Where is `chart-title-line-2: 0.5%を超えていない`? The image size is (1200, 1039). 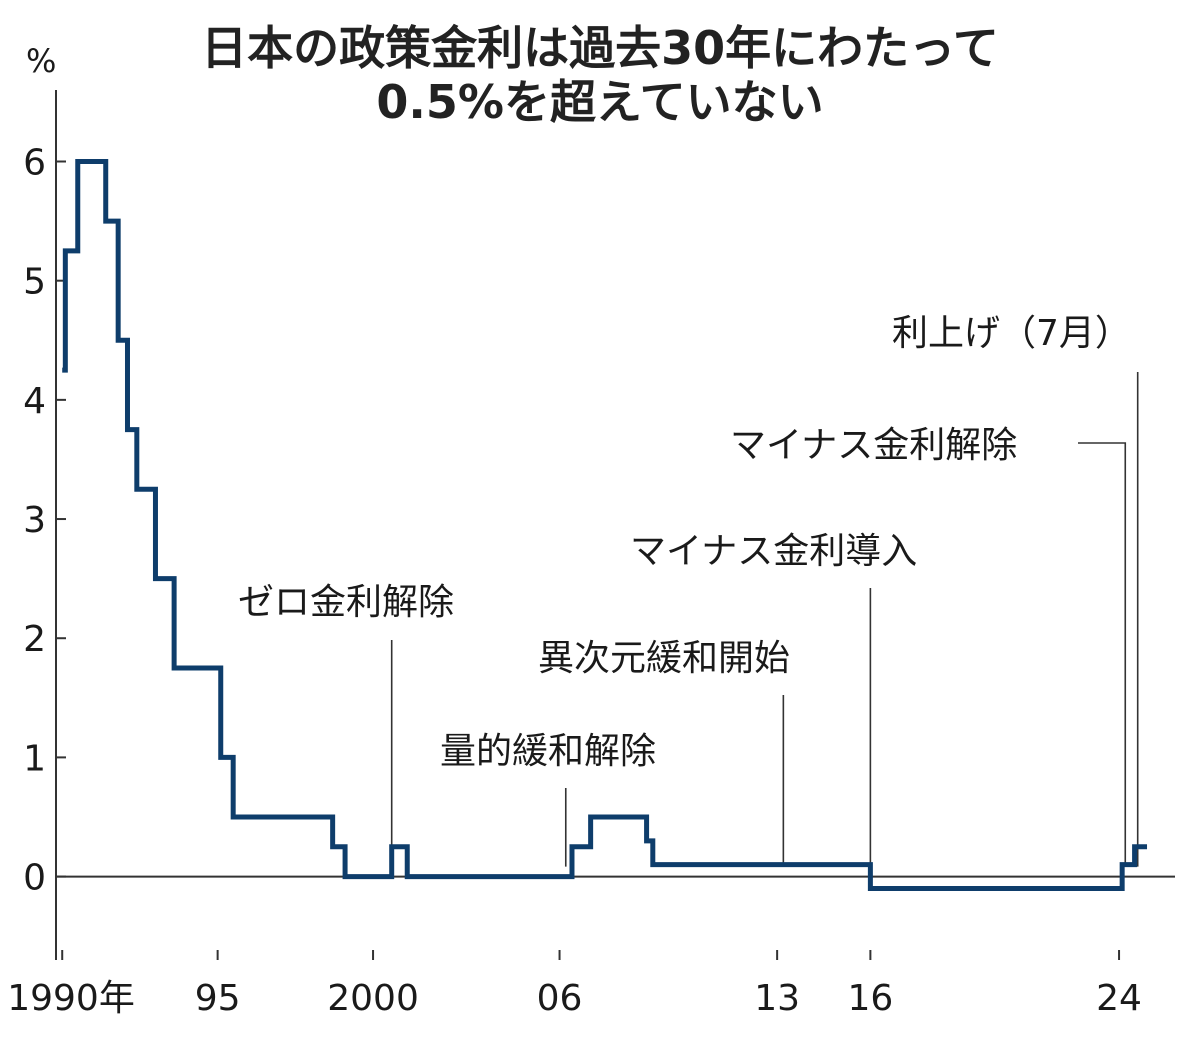
chart-title-line-2: 0.5%を超えていない is located at coordinates (599, 102).